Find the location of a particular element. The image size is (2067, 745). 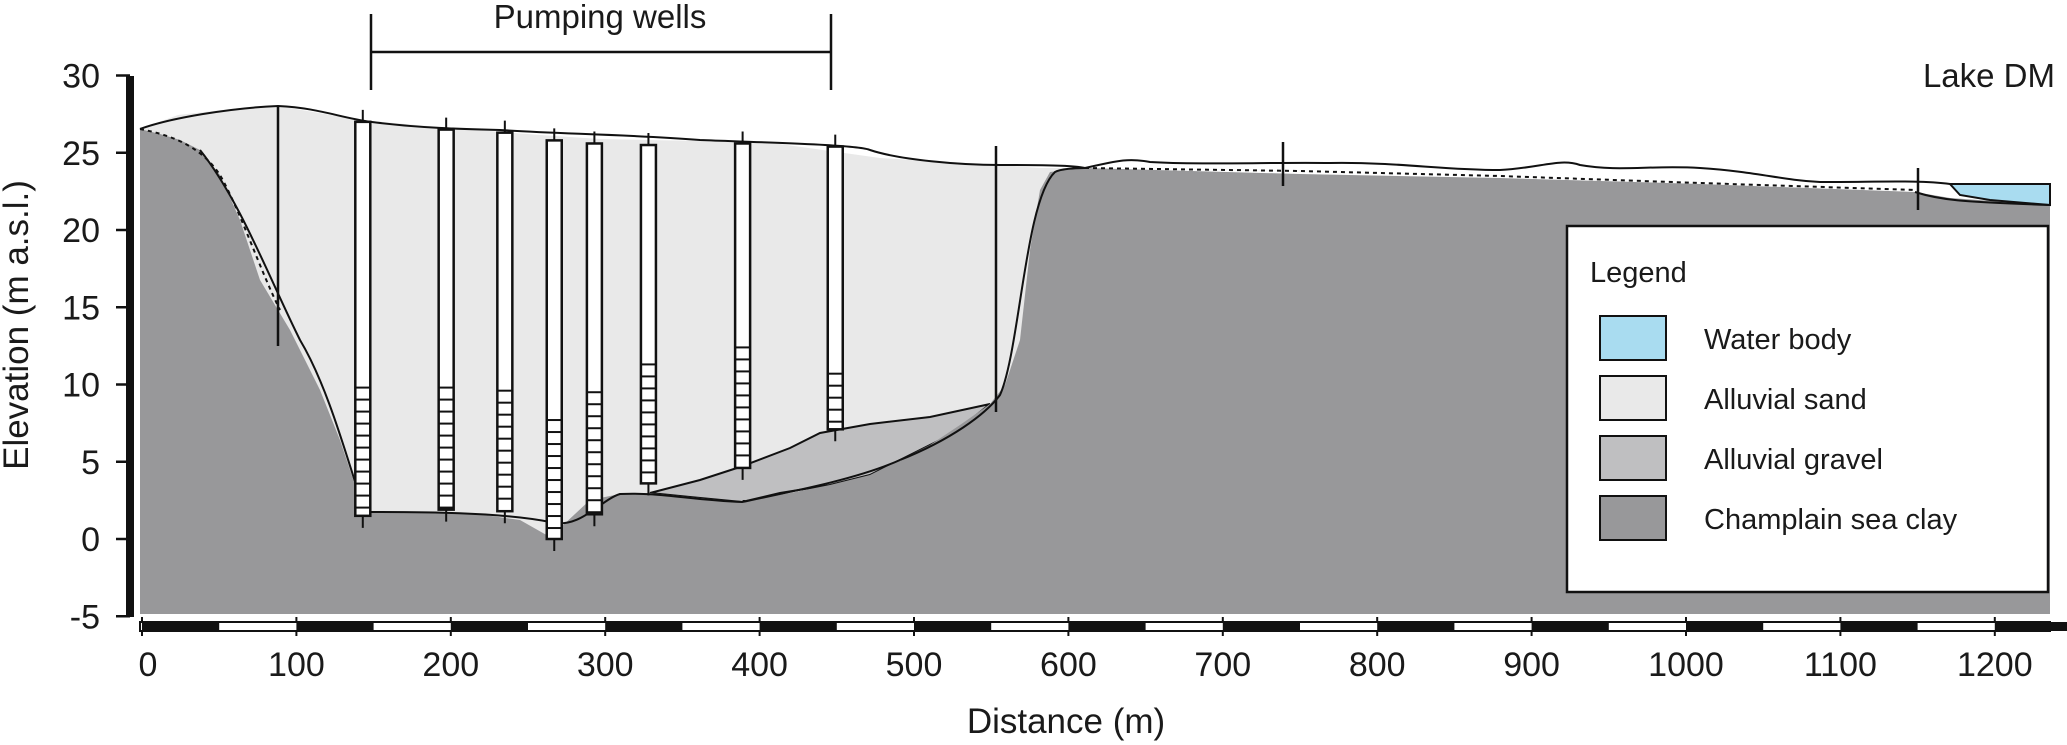

legend-item: Alluvial sand is located at coordinates (1733, 398).